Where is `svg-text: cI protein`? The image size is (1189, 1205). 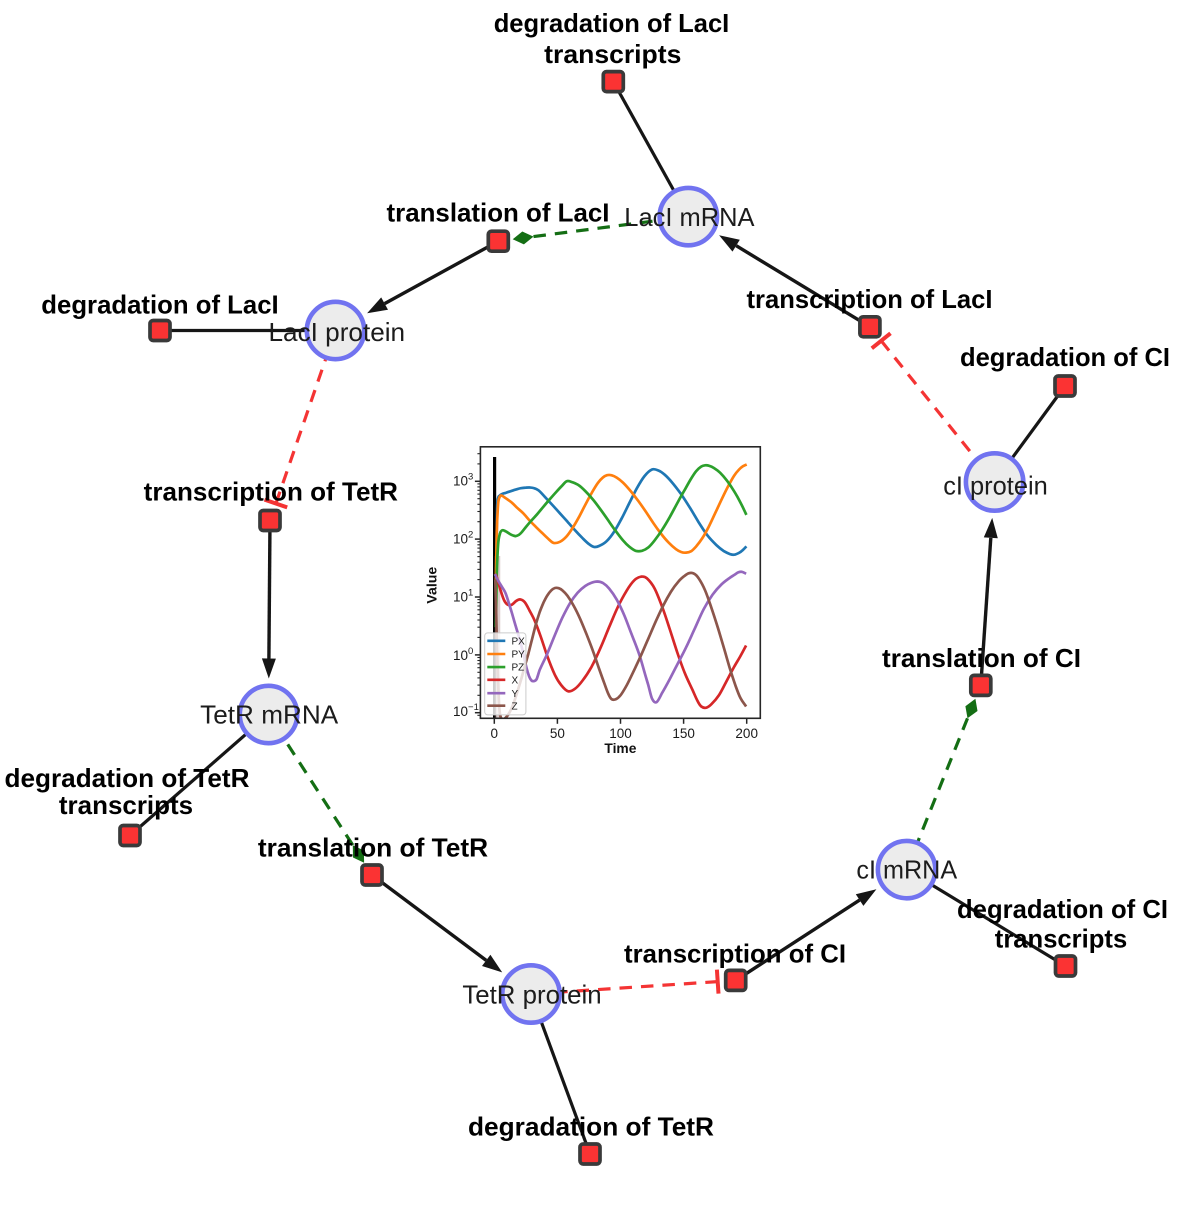
svg-text: cI protein is located at coordinates (995, 486).